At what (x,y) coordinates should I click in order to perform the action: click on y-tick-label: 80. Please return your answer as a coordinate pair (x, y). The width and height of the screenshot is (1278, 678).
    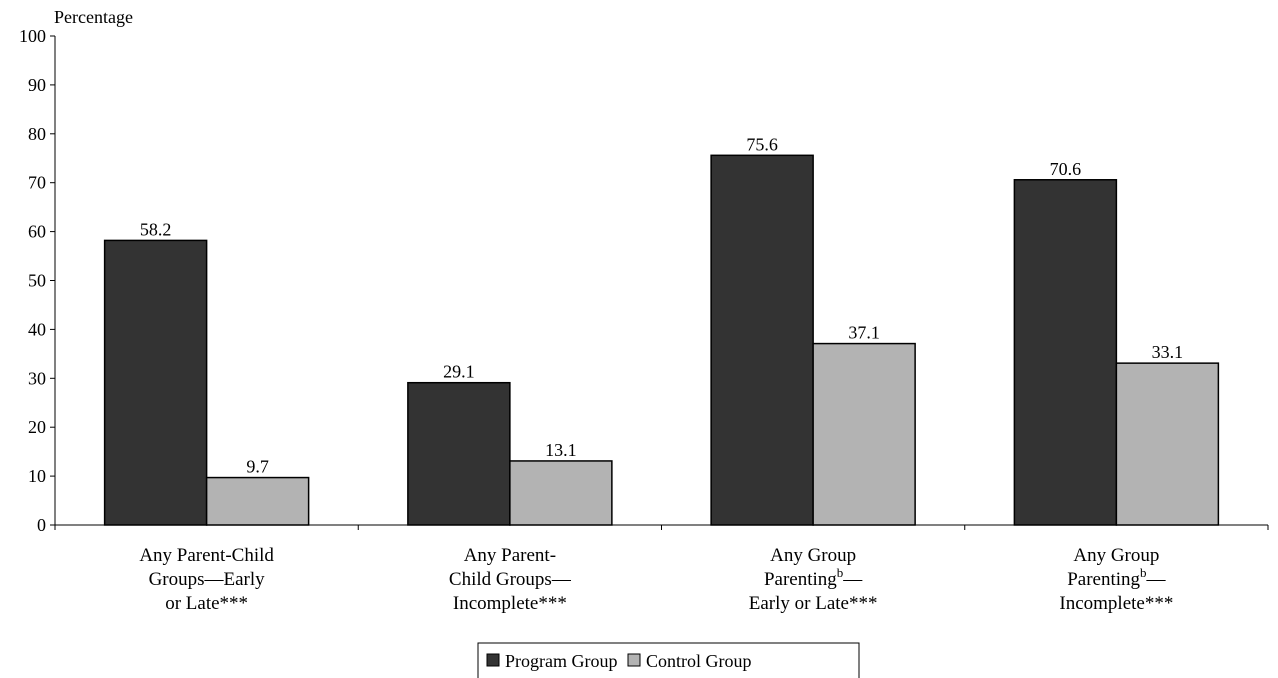
    Looking at the image, I should click on (37, 134).